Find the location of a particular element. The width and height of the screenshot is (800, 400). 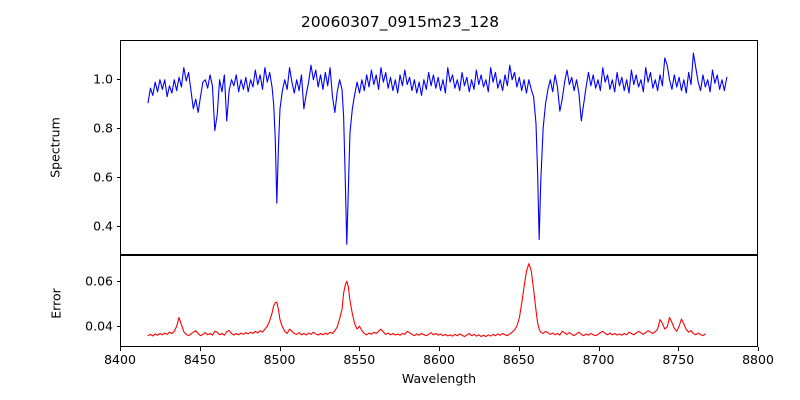

spectrum-y-tick-label: 0.8 is located at coordinates (103, 128).